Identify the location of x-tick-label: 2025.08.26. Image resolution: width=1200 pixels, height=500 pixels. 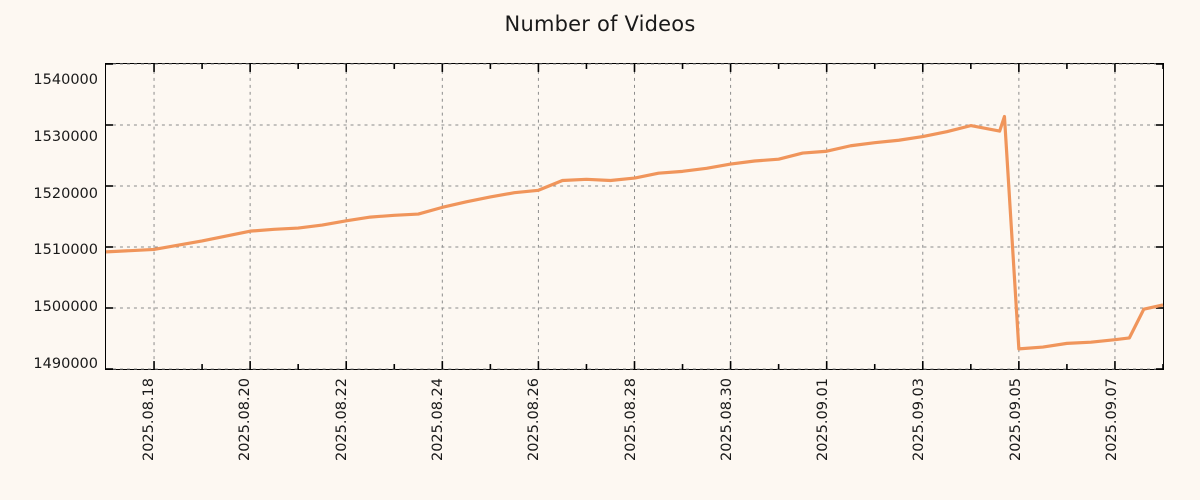
(534, 420).